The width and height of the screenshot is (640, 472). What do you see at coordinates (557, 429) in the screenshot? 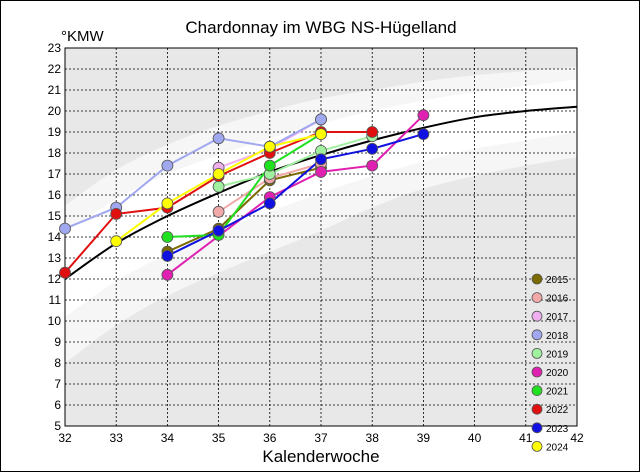
I see `legend-label-2023: 2023` at bounding box center [557, 429].